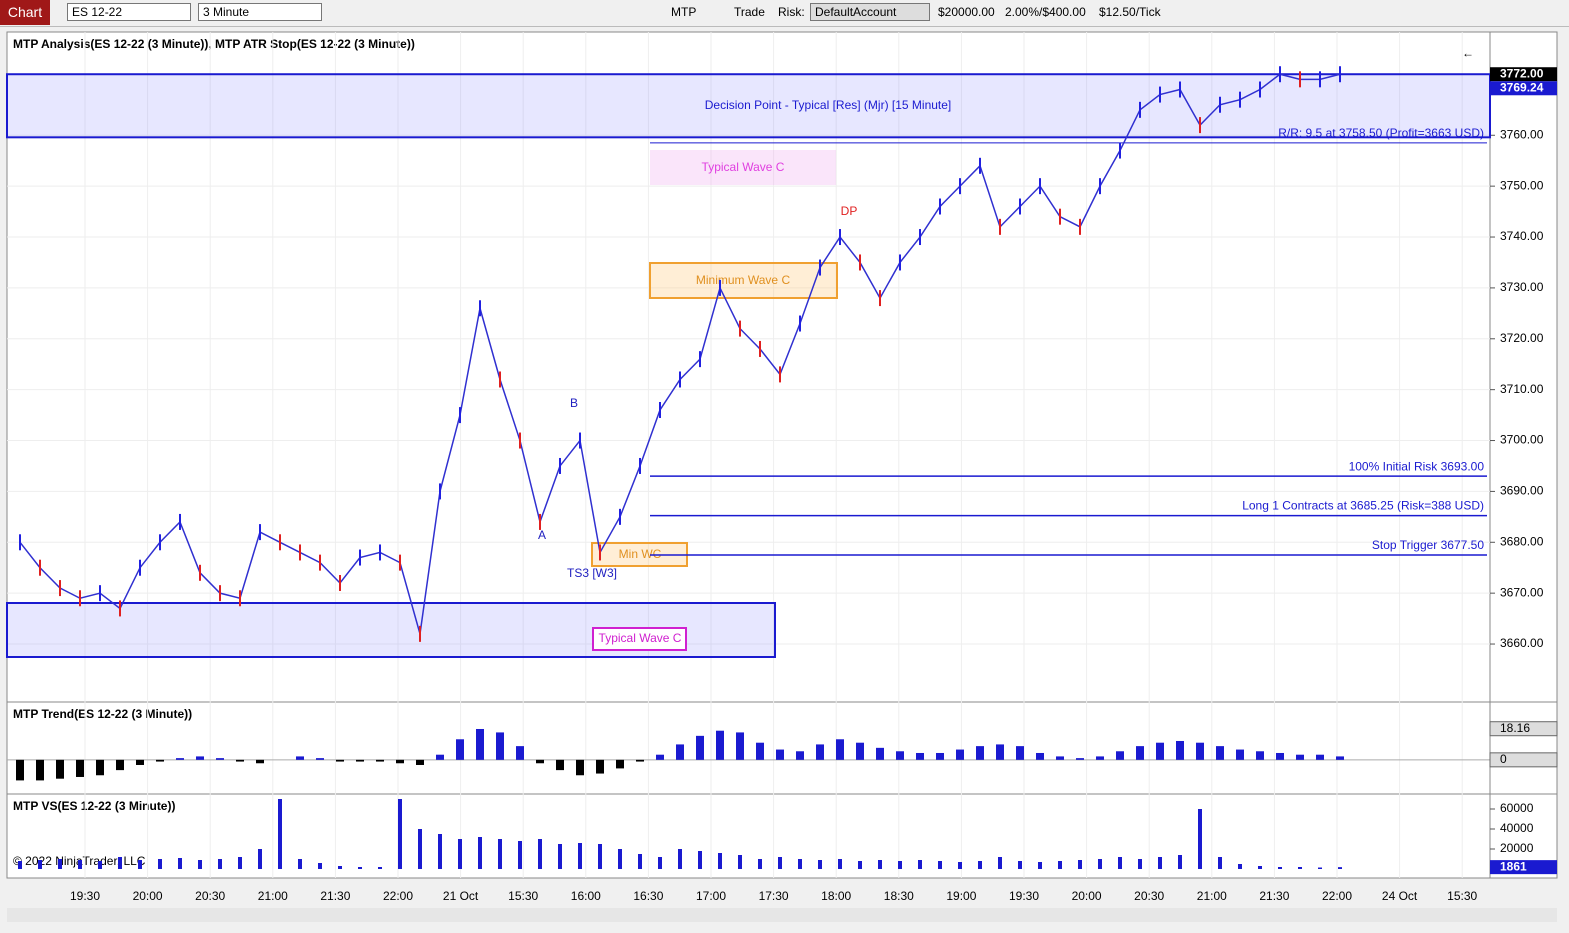 The height and width of the screenshot is (933, 1569). I want to click on wave-label: Minimum Wave C, so click(743, 280).